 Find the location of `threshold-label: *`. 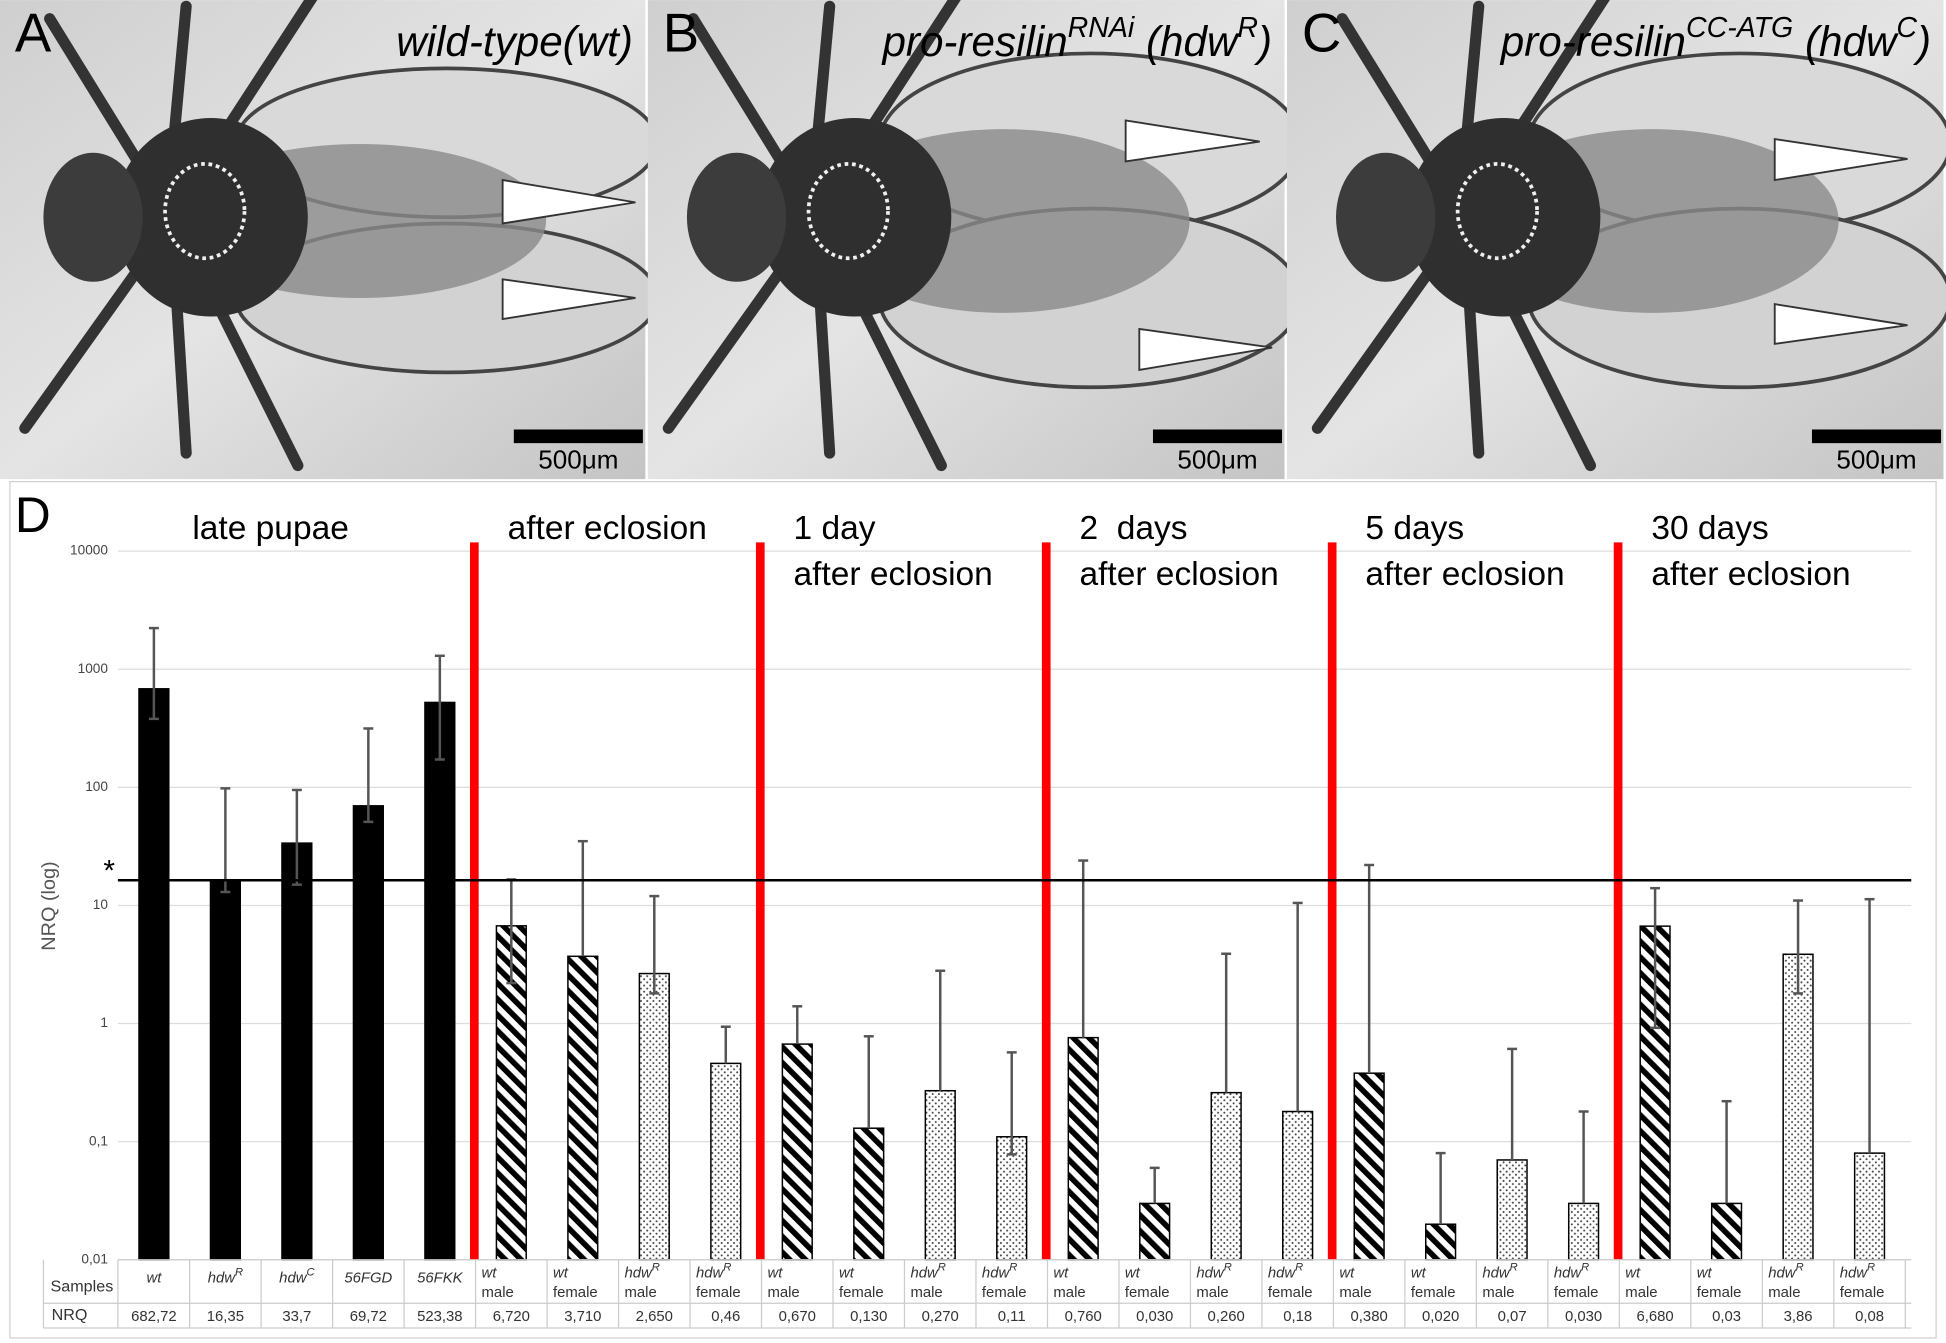

threshold-label: * is located at coordinates (109, 871).